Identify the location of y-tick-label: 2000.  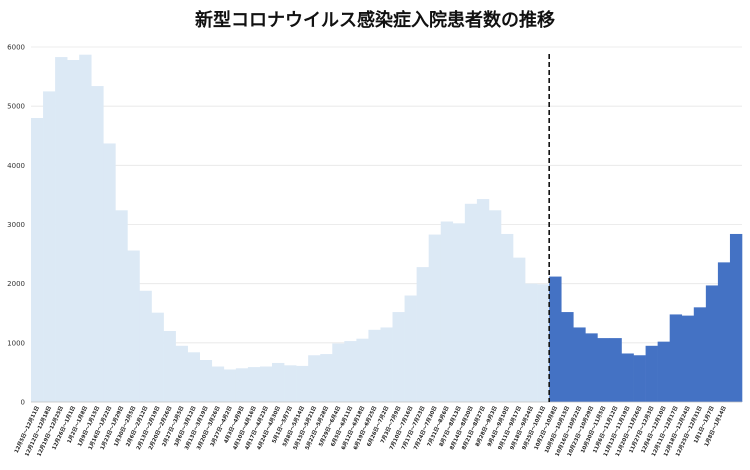
(16, 284).